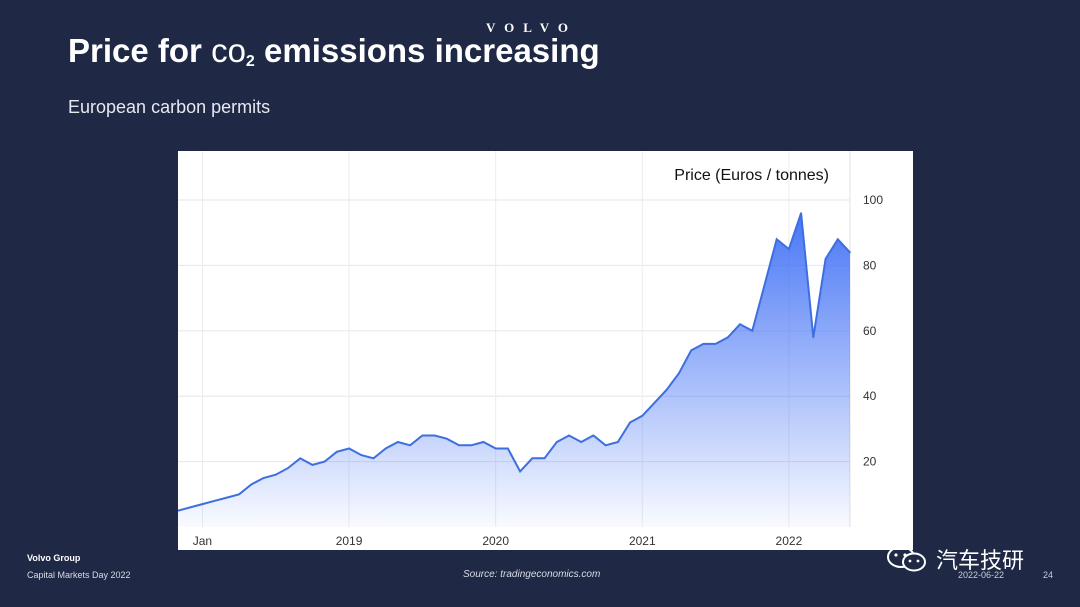 The image size is (1080, 607). What do you see at coordinates (906, 559) in the screenshot?
I see `wechat-icon` at bounding box center [906, 559].